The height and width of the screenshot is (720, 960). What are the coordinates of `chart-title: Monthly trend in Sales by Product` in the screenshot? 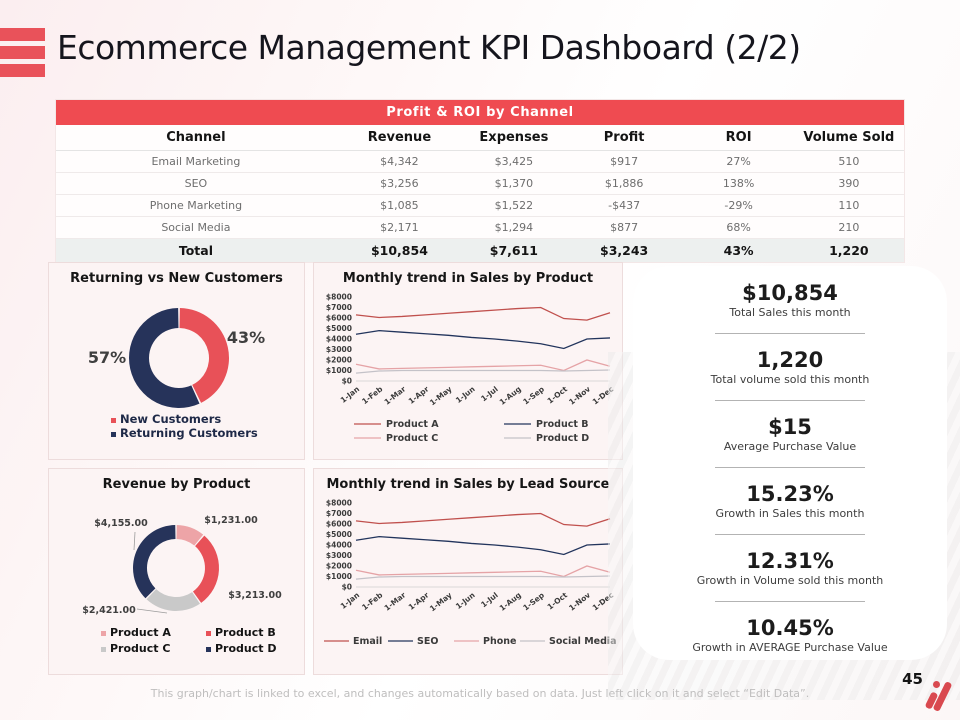 It's located at (468, 278).